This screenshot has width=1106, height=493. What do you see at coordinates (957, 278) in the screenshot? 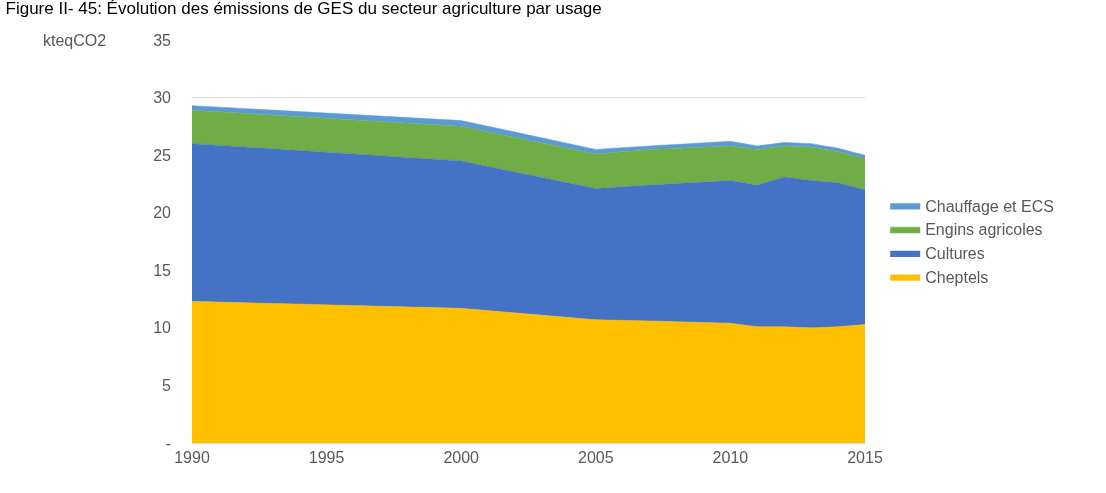
I see `legend-label: Cheptels` at bounding box center [957, 278].